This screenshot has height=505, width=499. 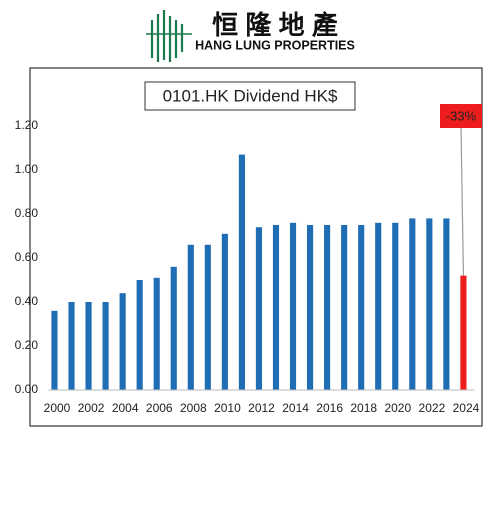 What do you see at coordinates (27, 257) in the screenshot?
I see `y-tick-label: 0.60` at bounding box center [27, 257].